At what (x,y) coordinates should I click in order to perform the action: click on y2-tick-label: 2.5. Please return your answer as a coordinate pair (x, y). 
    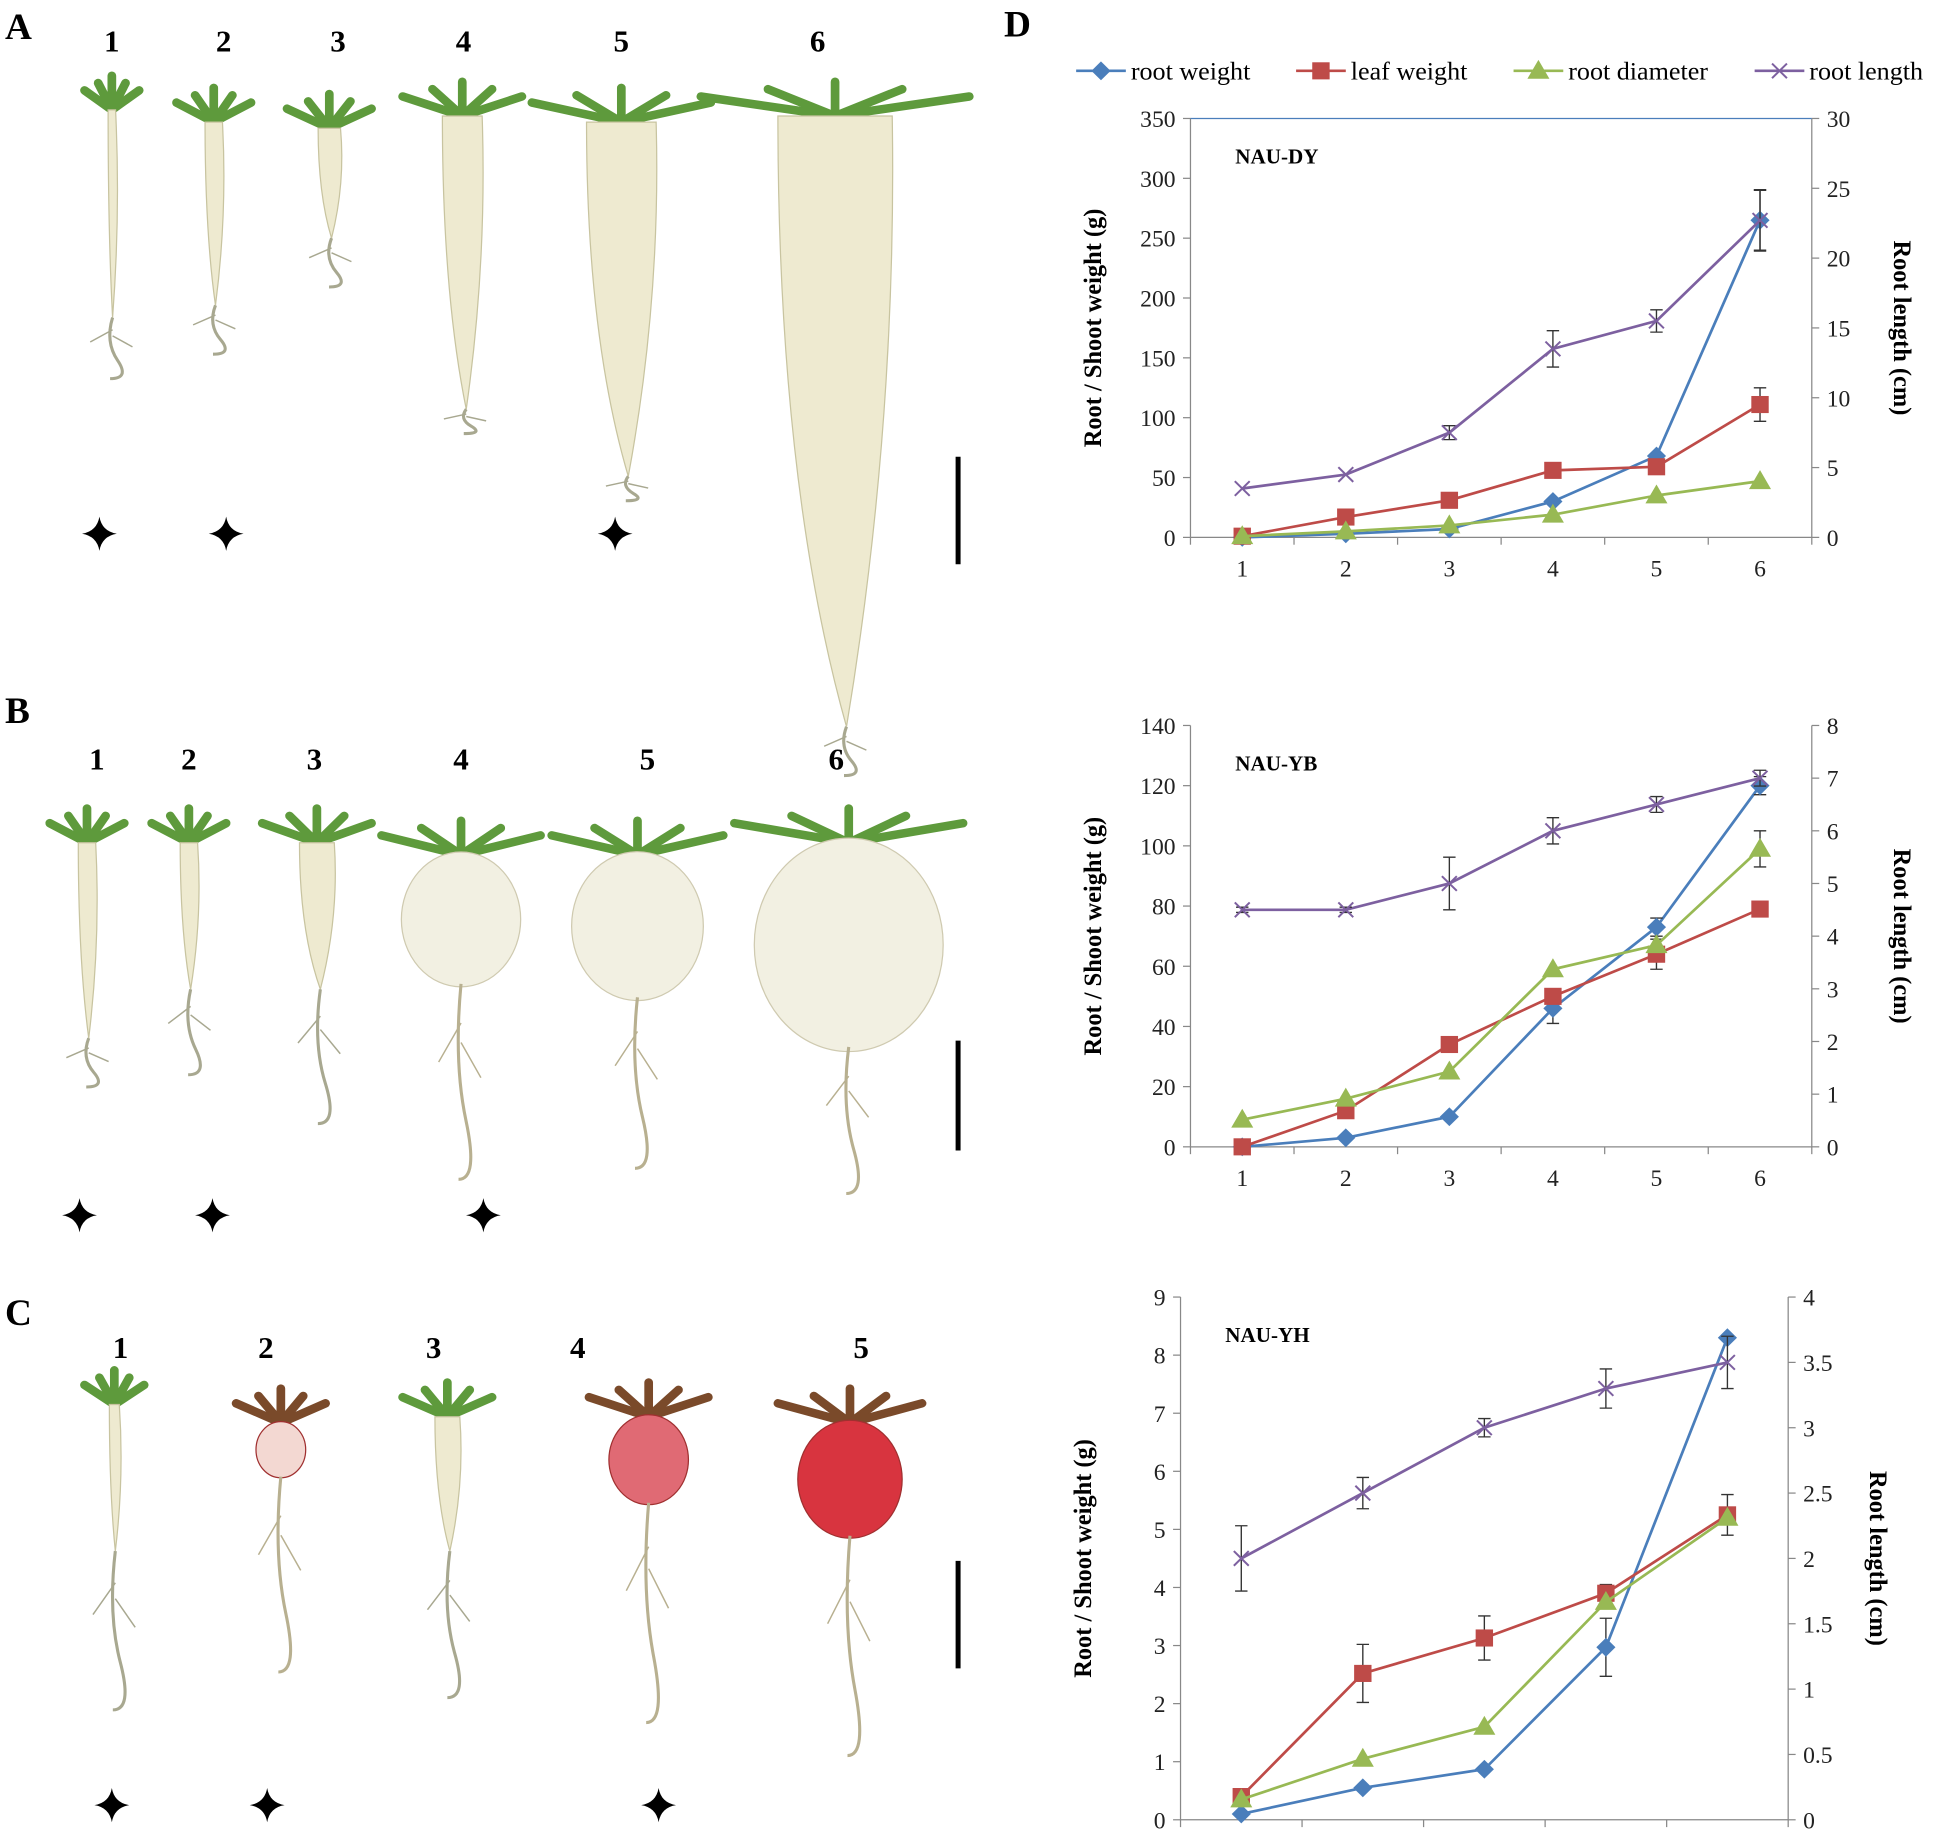
    Looking at the image, I should click on (1818, 1495).